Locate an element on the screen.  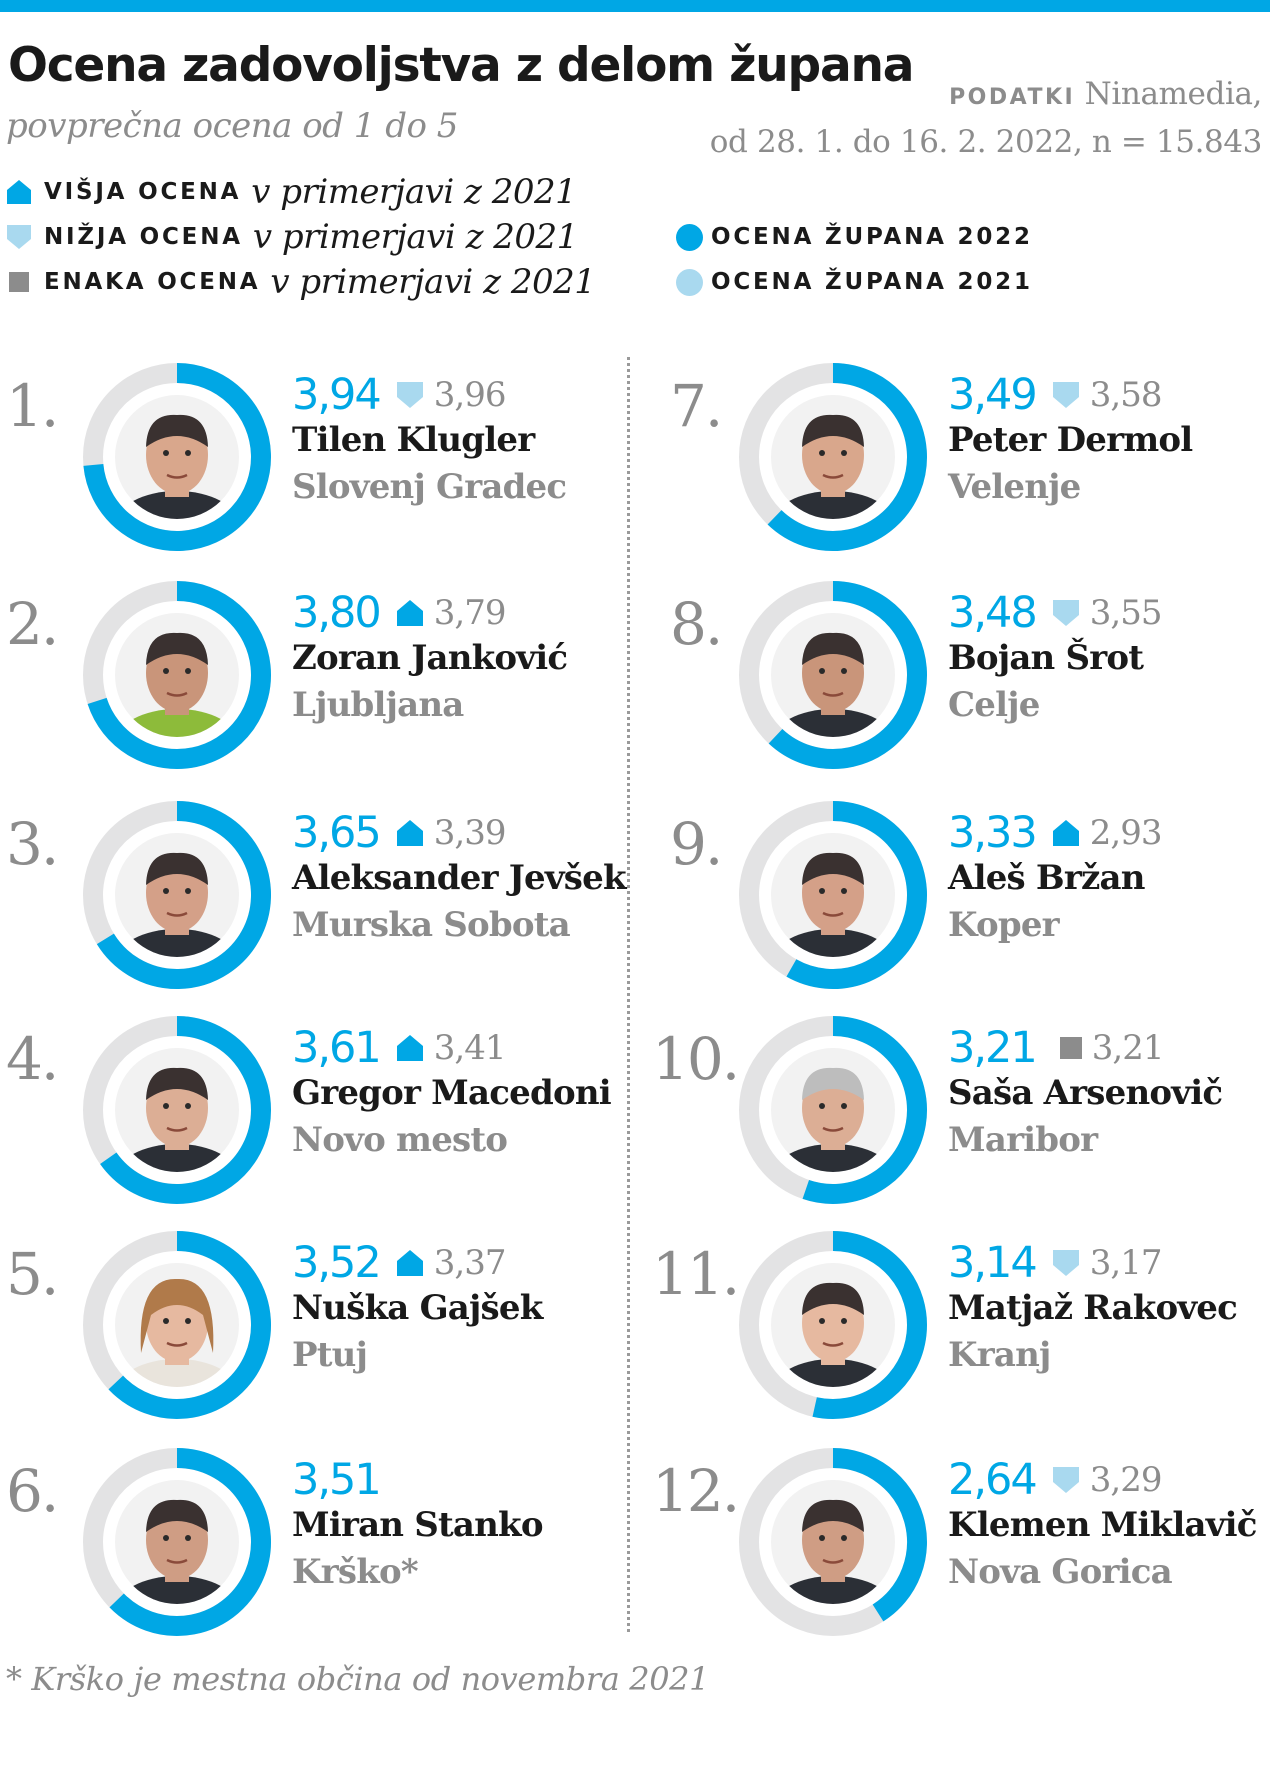
mayor-name: Aleš Bržan is located at coordinates (1046, 878).